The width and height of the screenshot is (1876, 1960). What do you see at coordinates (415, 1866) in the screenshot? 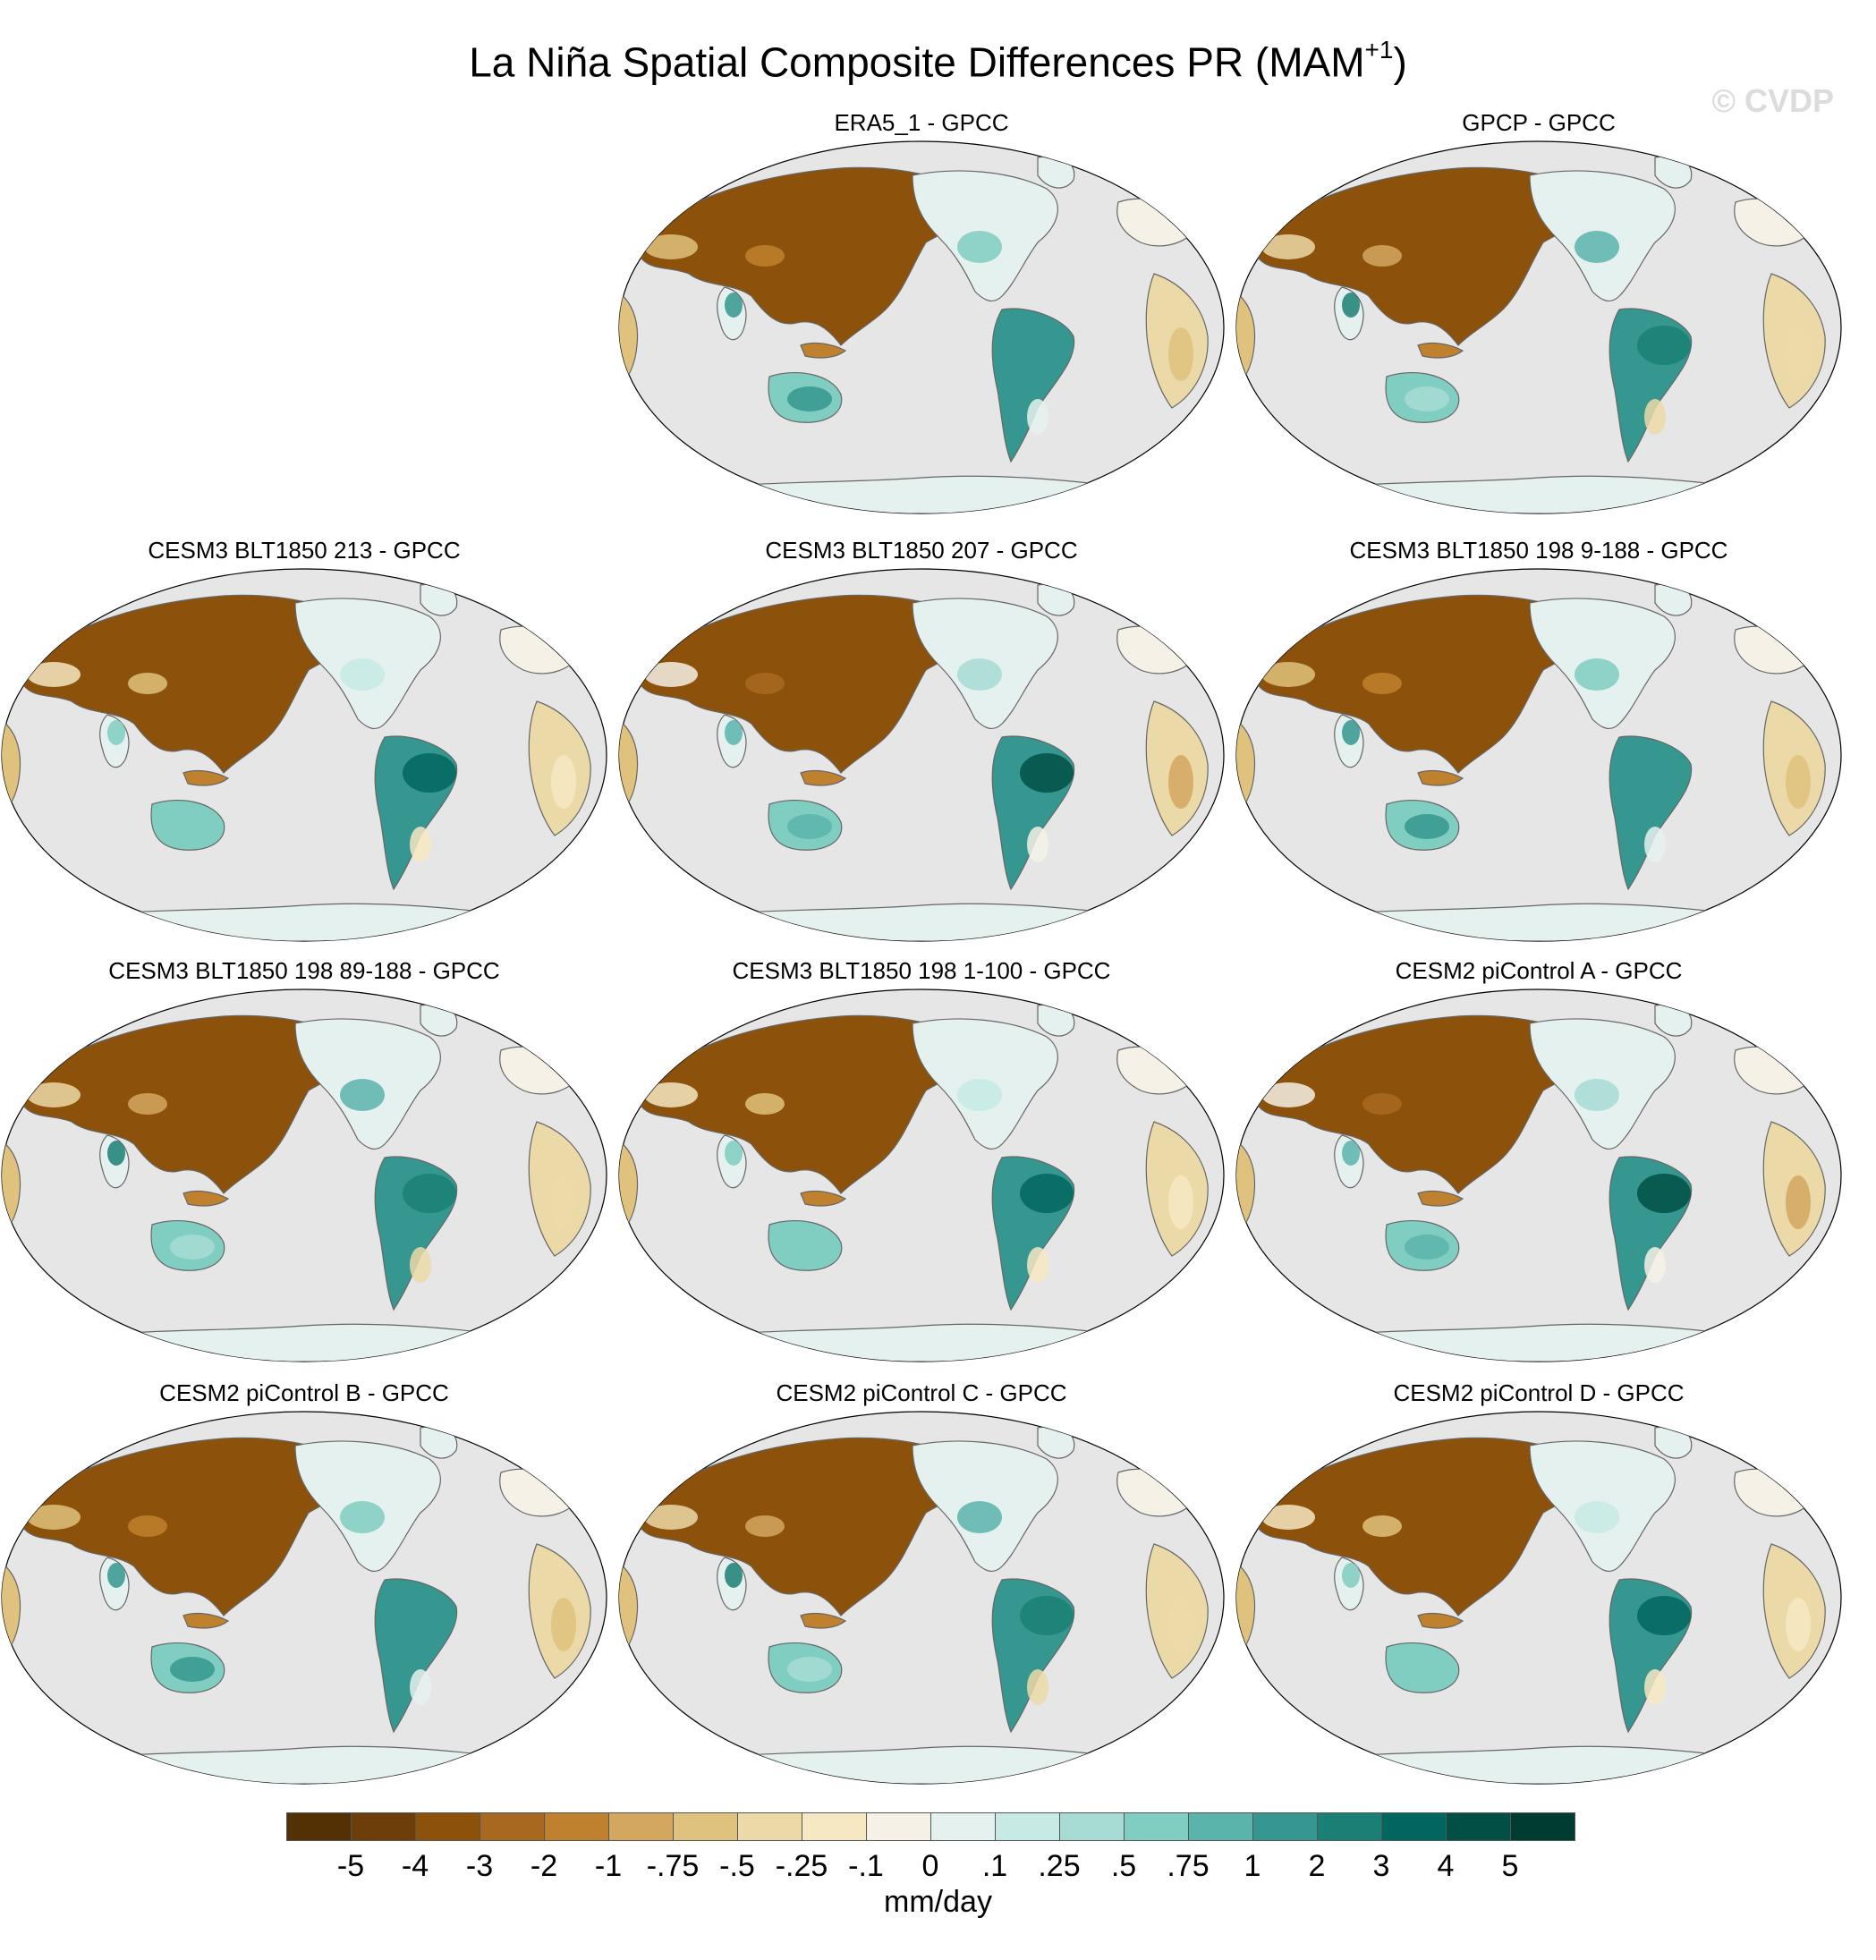
I see `colorbar-tick-label: -4` at bounding box center [415, 1866].